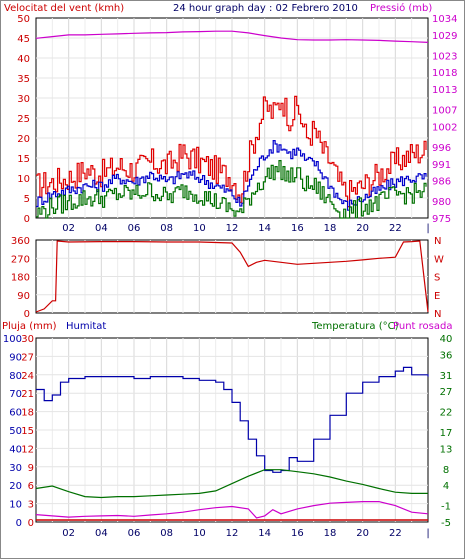 The height and width of the screenshot is (559, 465). What do you see at coordinates (23, 99) in the screenshot?
I see `wind-tick-label: 30` at bounding box center [23, 99].